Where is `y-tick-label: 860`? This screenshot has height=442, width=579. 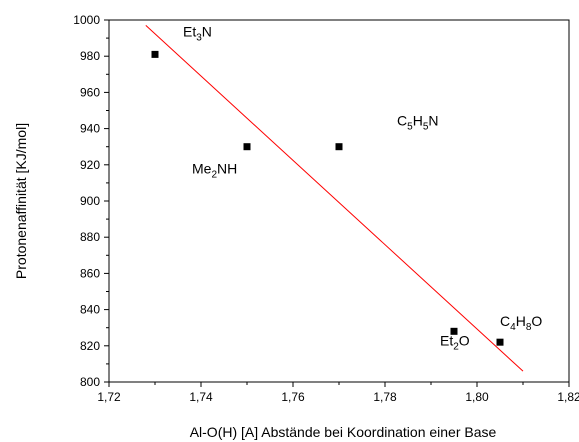
y-tick-label: 860 is located at coordinates (90, 273).